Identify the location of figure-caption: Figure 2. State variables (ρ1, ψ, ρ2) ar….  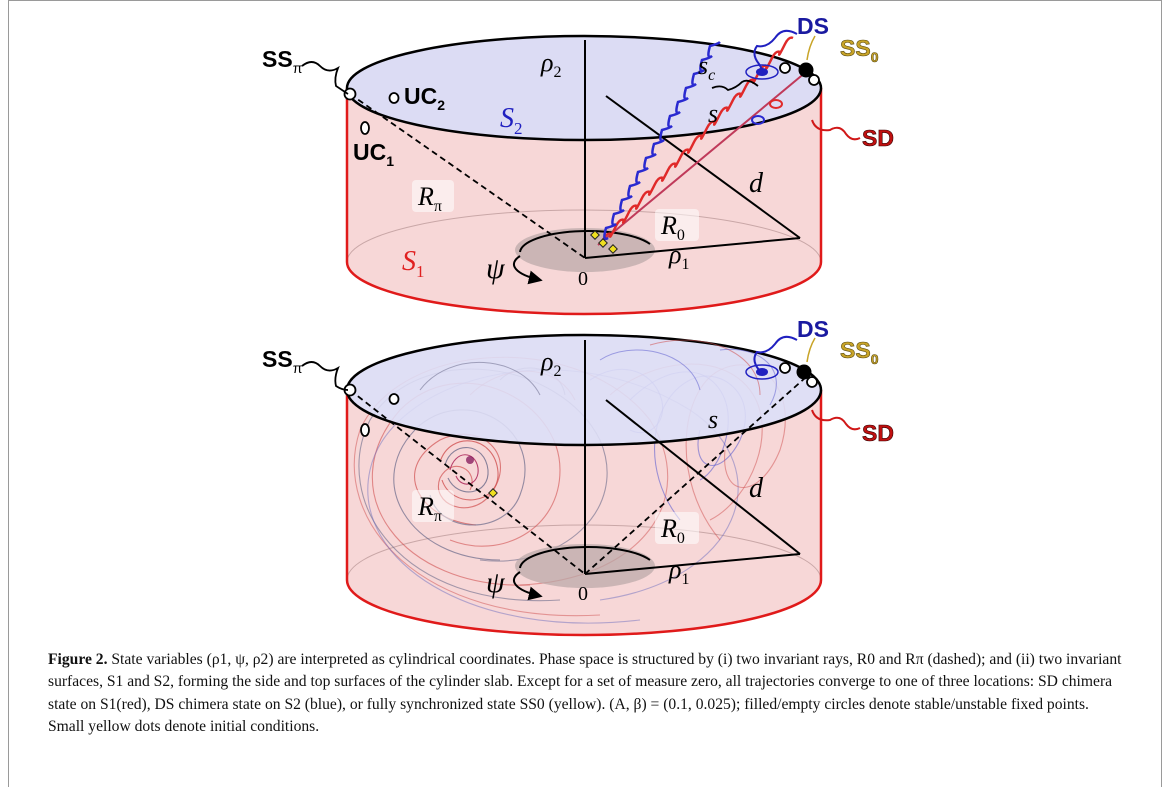
(588, 694).